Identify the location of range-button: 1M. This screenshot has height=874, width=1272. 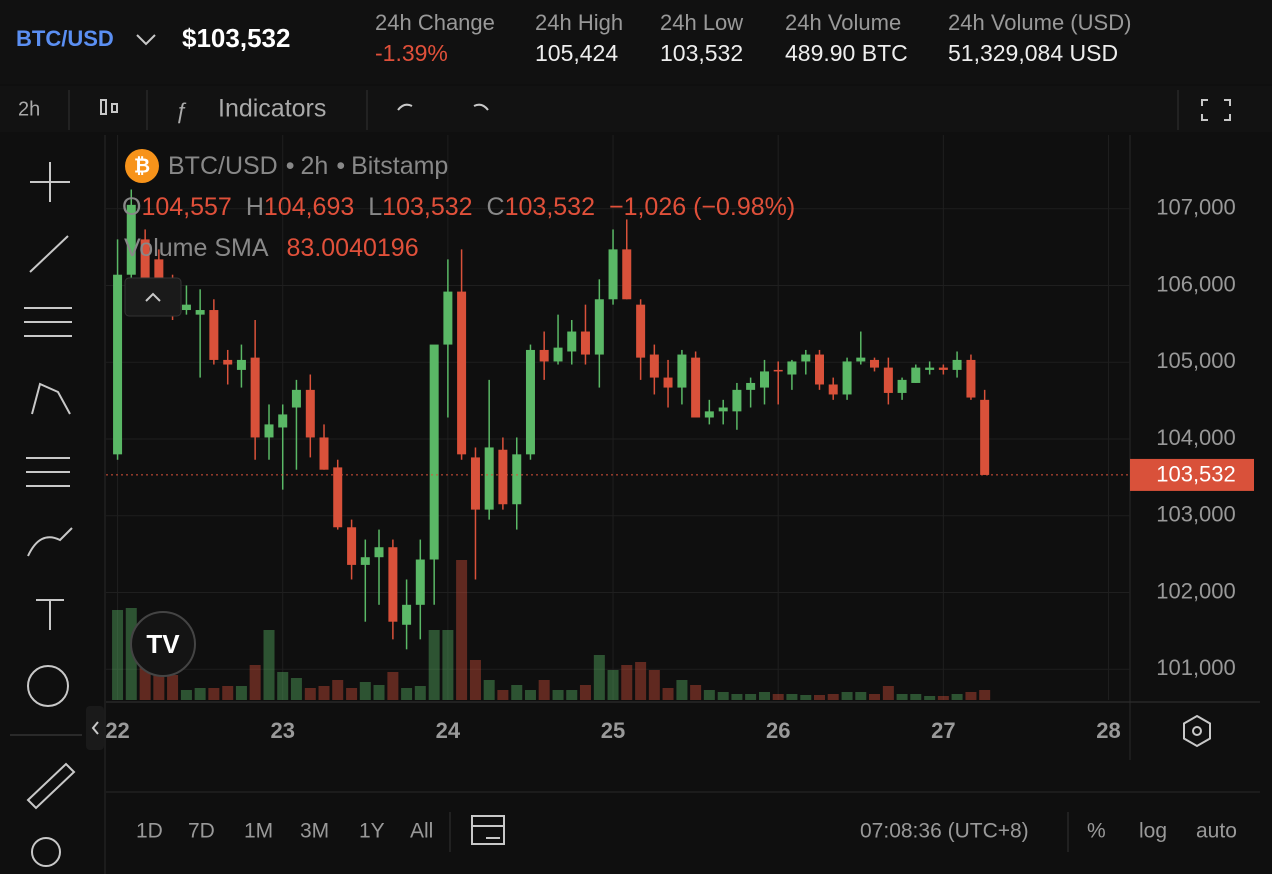
(258, 831).